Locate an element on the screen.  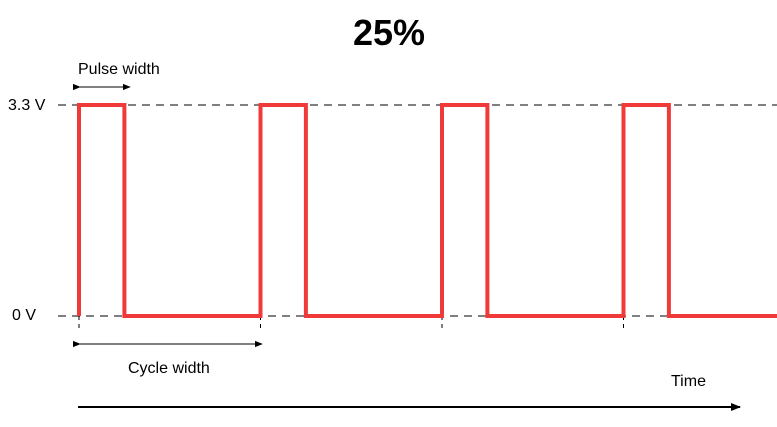
diagram-title: 25% is located at coordinates (389, 32).